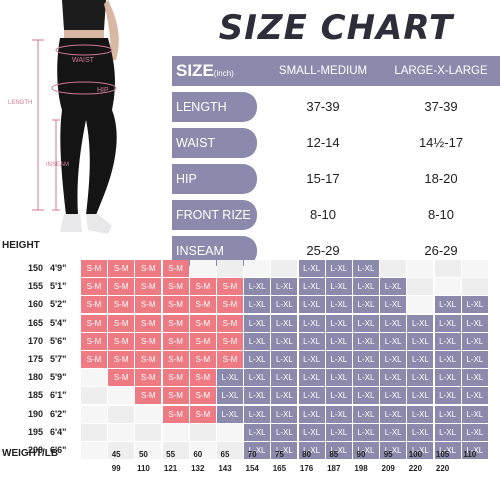 This screenshot has height=500, width=500. I want to click on size-row-value-sm: 25-29, so click(323, 250).